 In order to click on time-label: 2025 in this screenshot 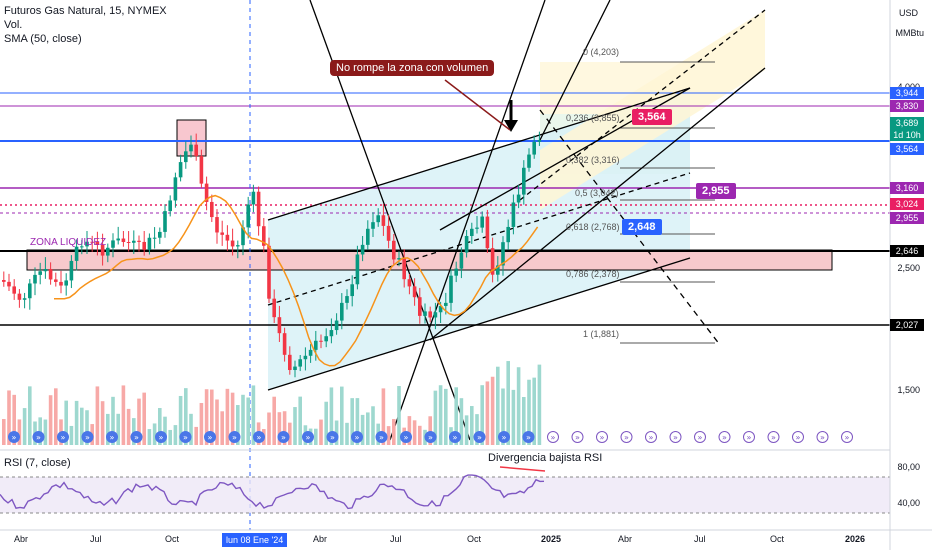, I will do `click(551, 539)`.